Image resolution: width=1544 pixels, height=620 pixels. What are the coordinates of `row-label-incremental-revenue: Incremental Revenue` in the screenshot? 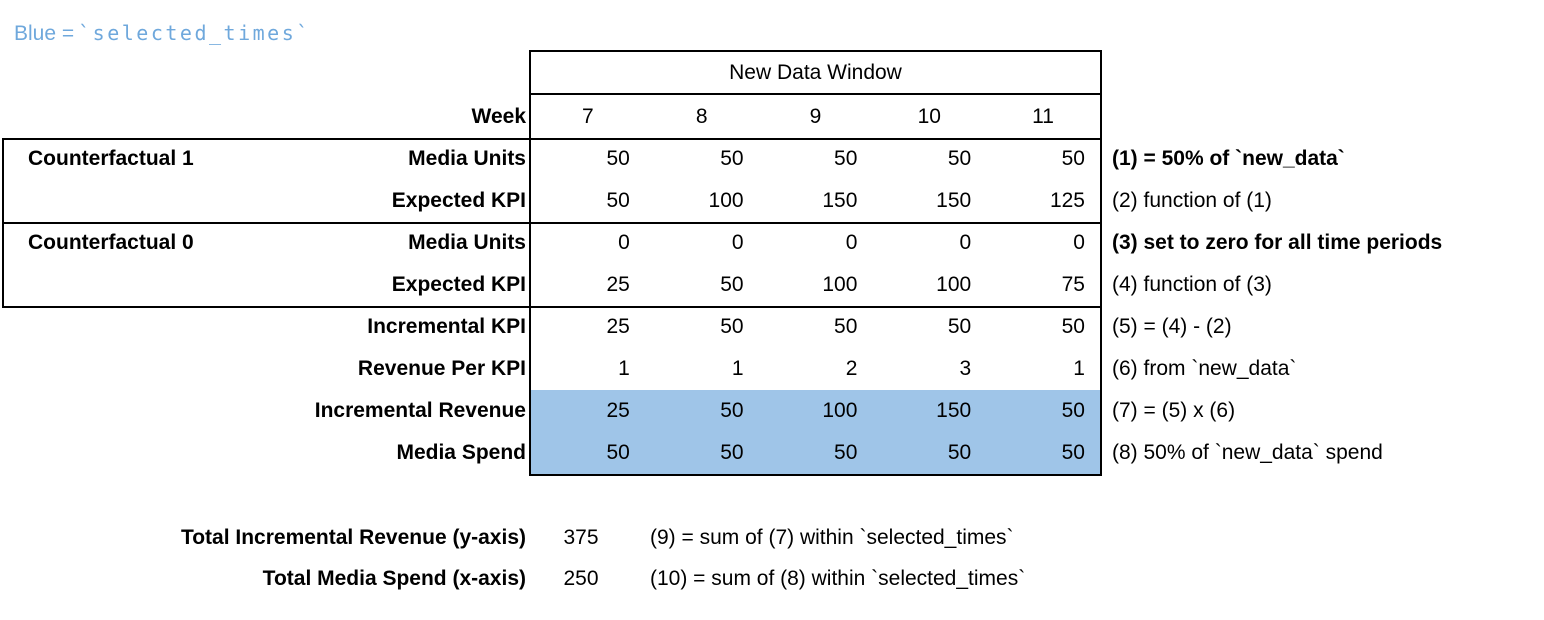 It's located at (420, 410).